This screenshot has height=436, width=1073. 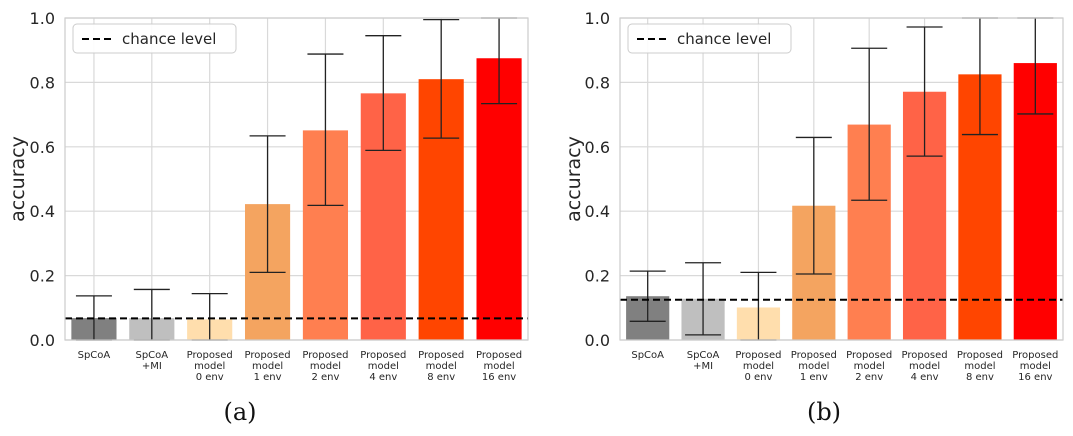 What do you see at coordinates (239, 412) in the screenshot?
I see `panel-label: (a)` at bounding box center [239, 412].